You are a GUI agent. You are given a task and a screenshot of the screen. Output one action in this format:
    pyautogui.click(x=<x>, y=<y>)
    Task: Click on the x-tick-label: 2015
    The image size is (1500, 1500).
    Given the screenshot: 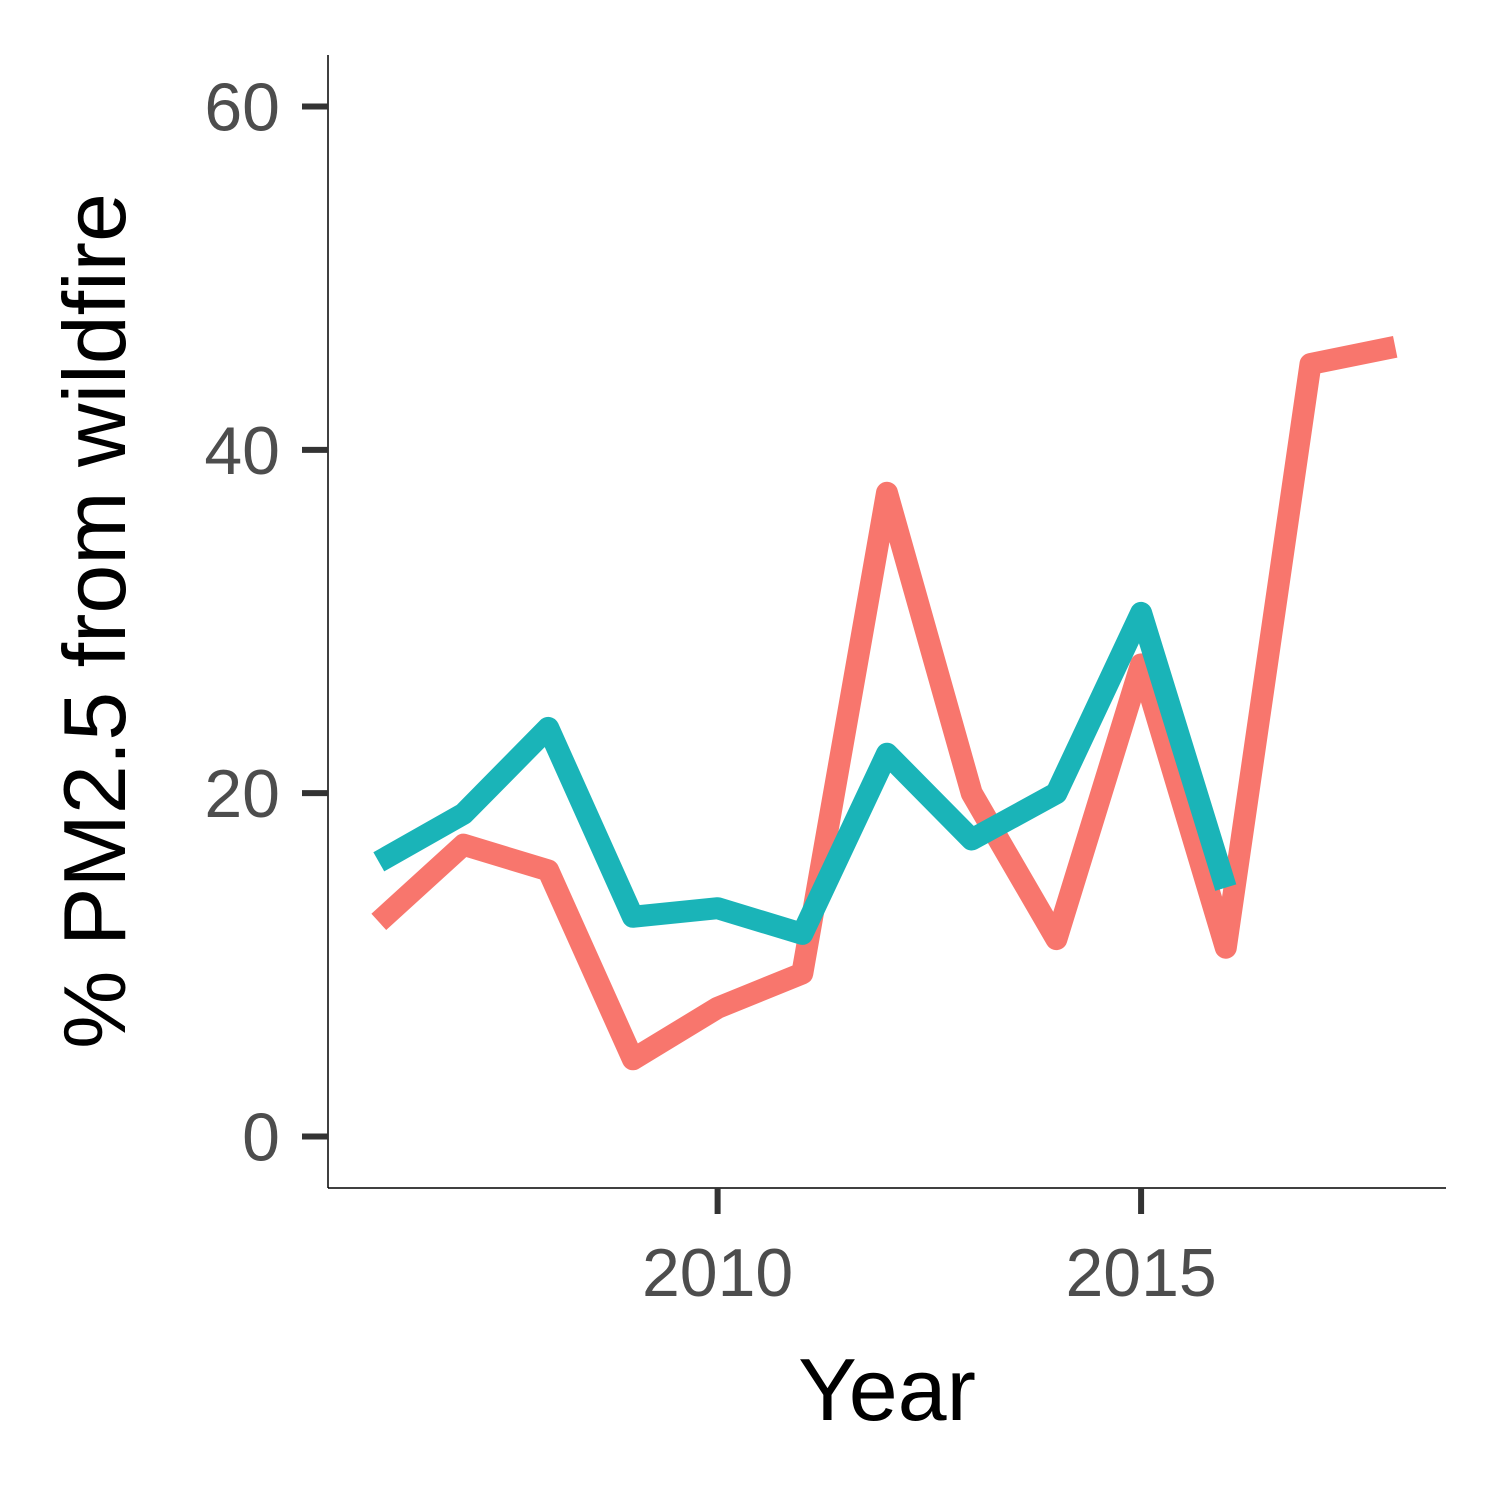 What is the action you would take?
    pyautogui.click(x=1140, y=1273)
    